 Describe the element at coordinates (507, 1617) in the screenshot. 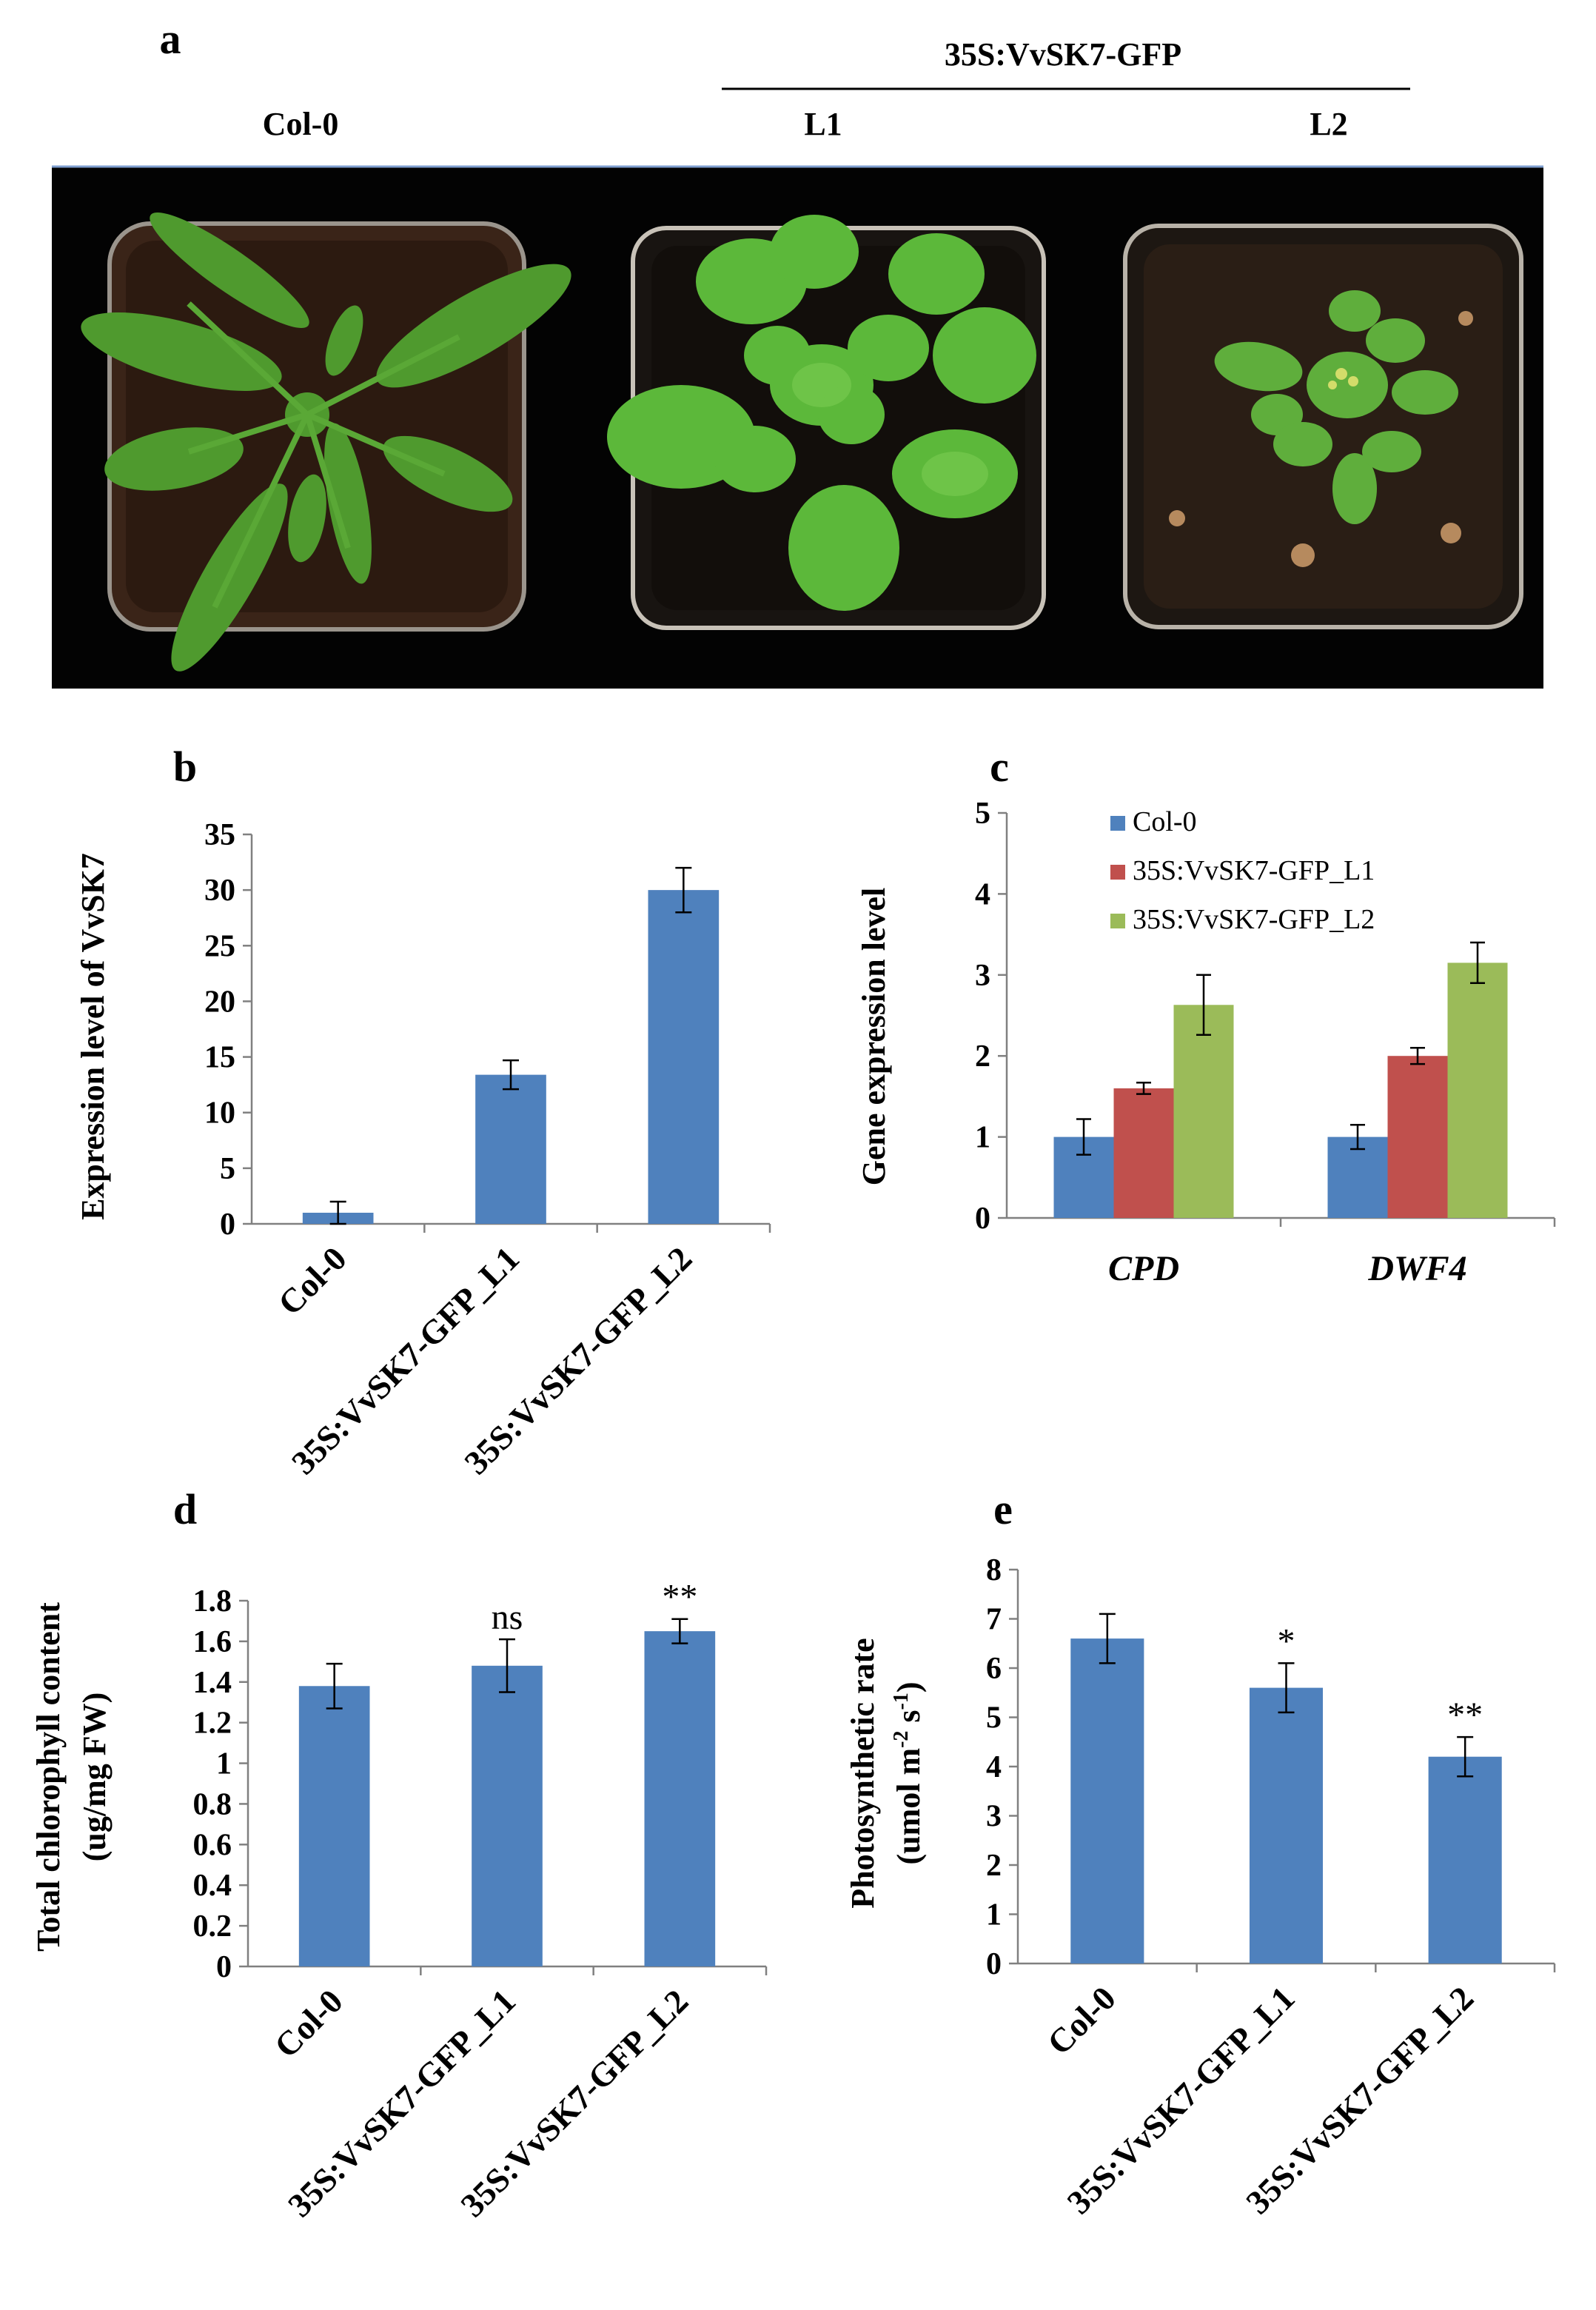

I see `significance-label: ns` at that location.